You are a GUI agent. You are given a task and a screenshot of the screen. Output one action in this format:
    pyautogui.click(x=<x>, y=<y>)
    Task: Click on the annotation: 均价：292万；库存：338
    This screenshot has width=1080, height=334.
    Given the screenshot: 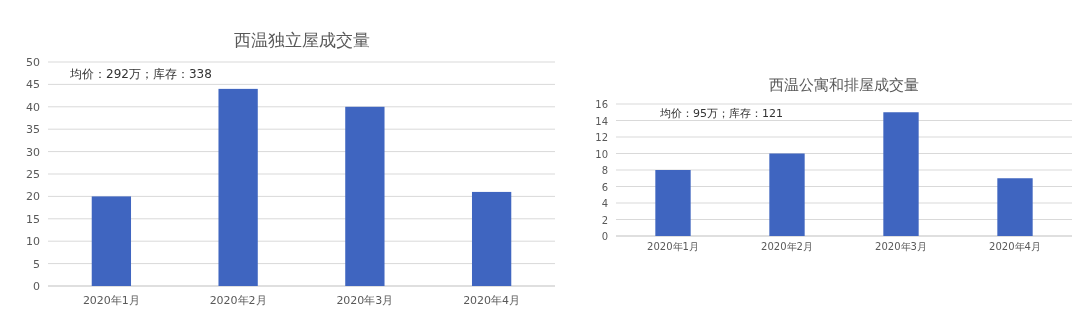 What is the action you would take?
    pyautogui.click(x=140, y=74)
    